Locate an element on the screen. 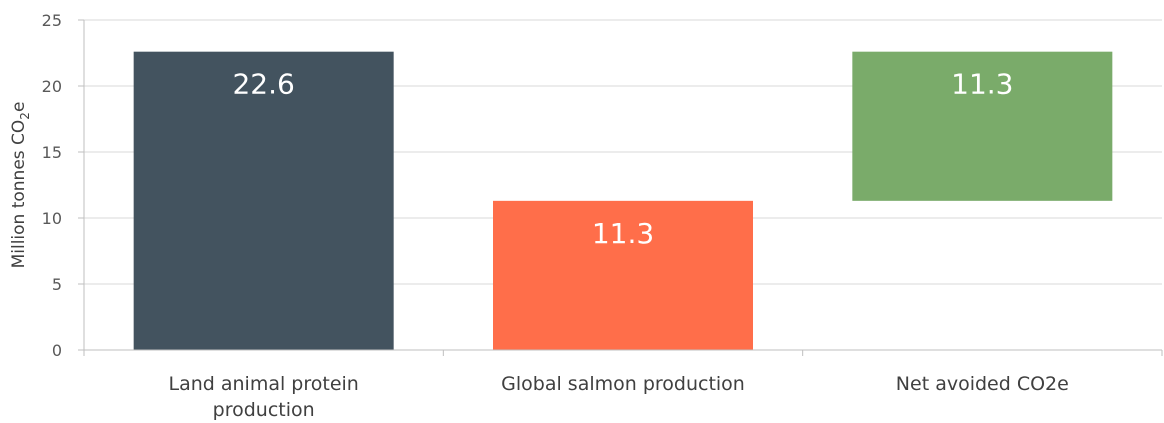  y-tick-label: 15 is located at coordinates (52, 152).